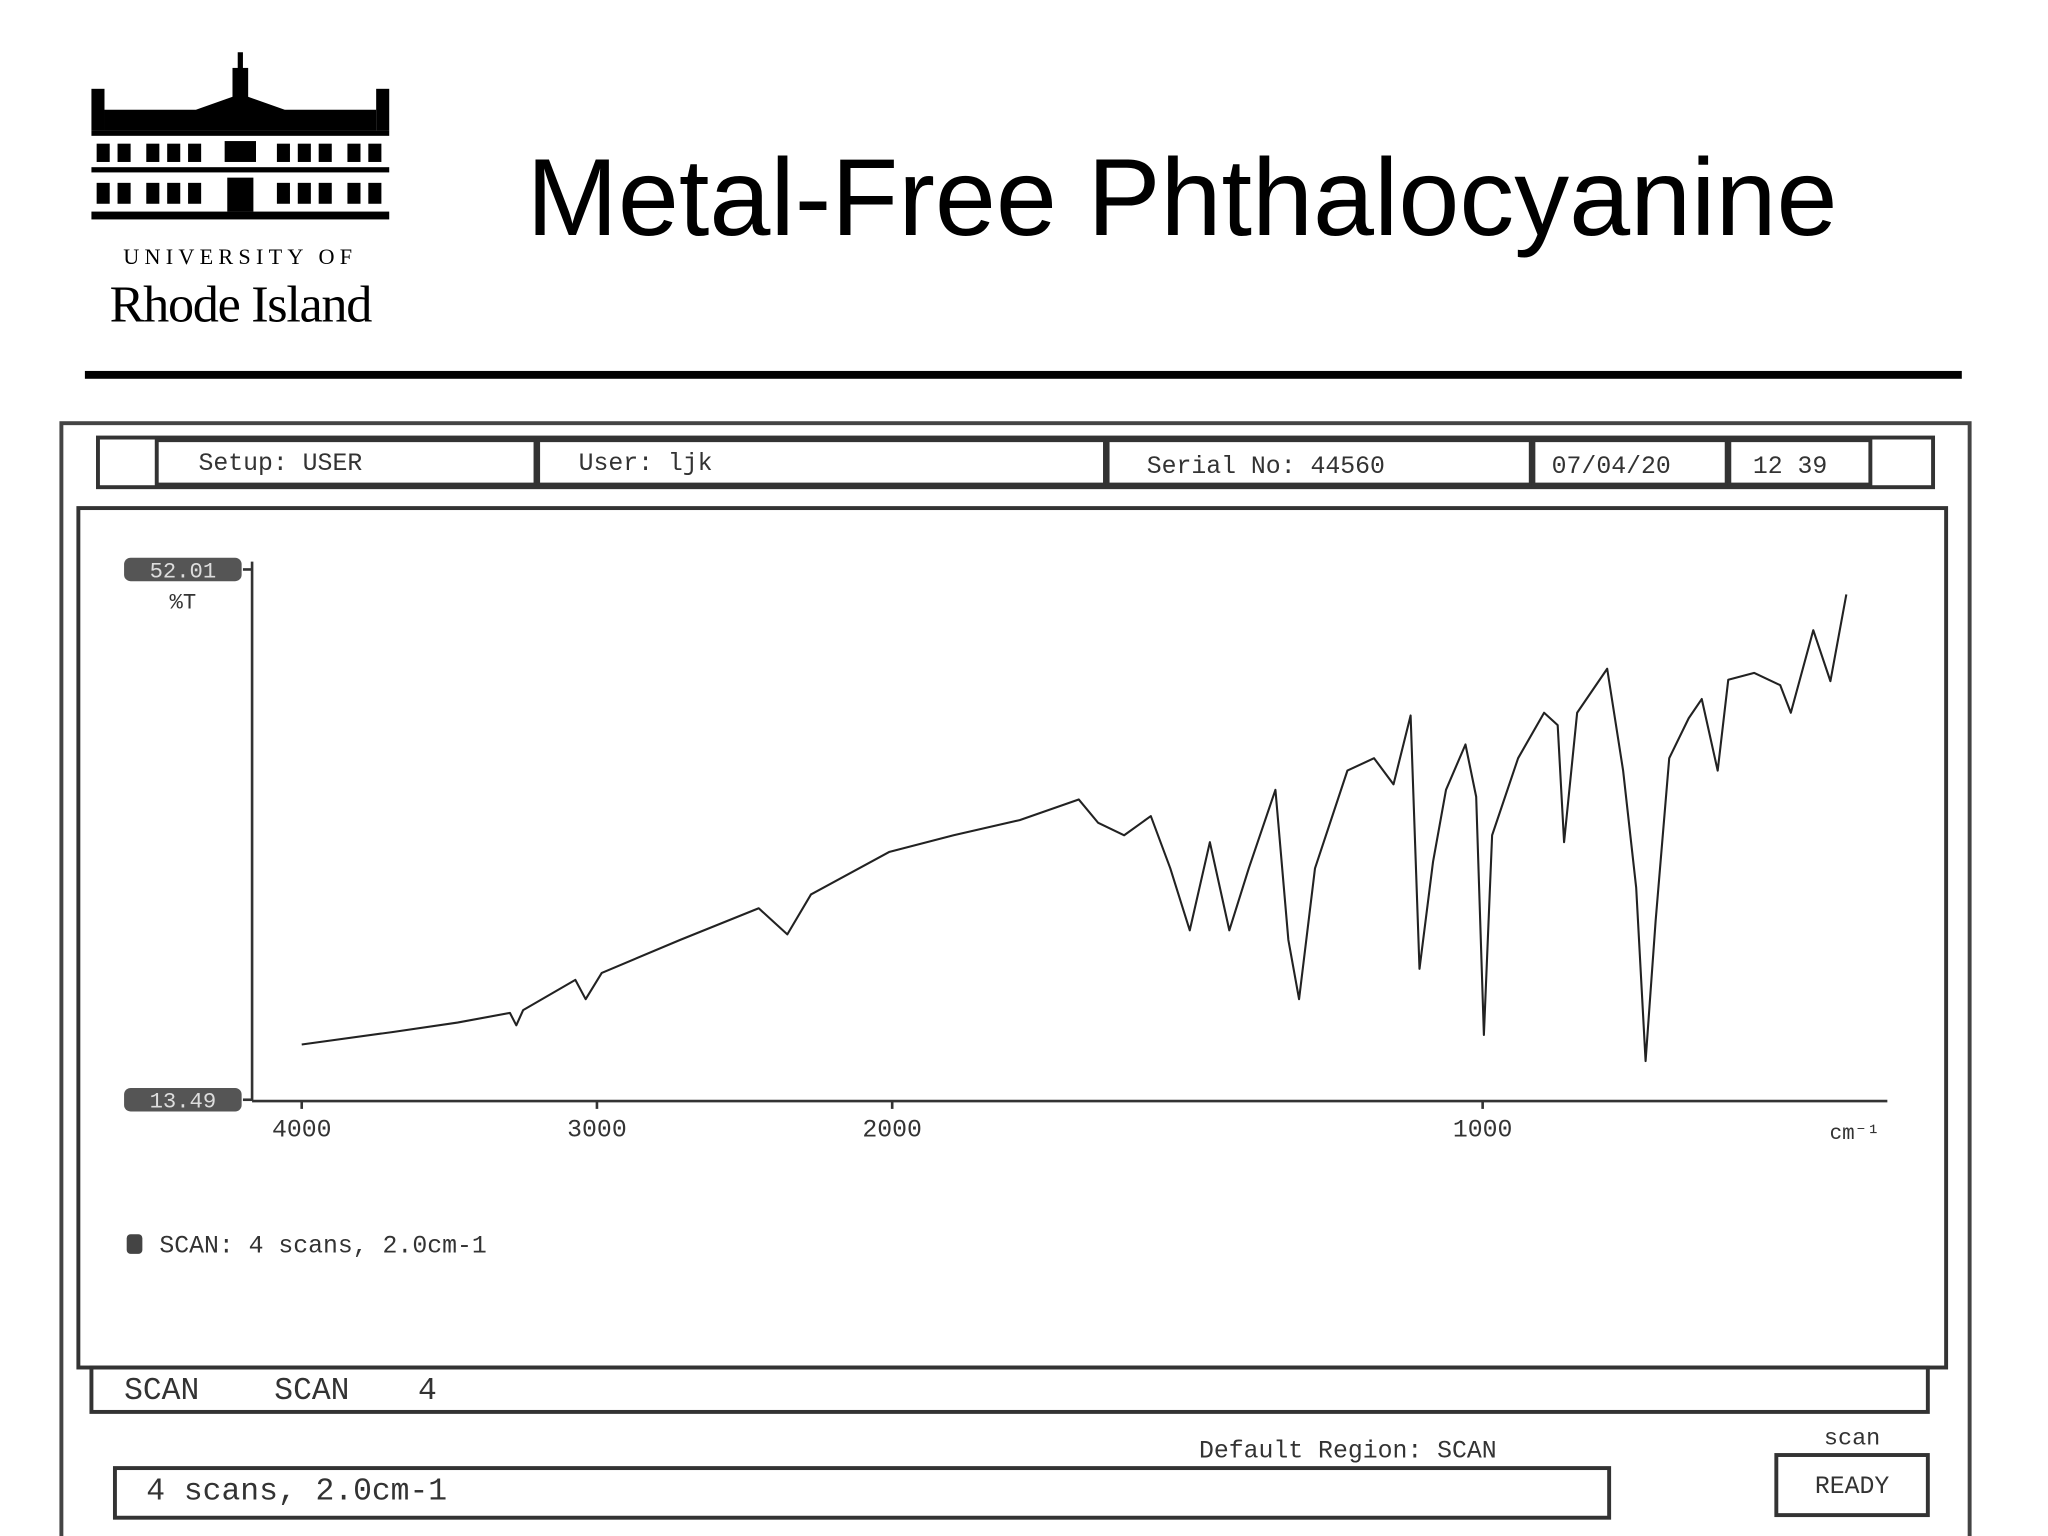 The image size is (2048, 1536). Describe the element at coordinates (1182, 198) in the screenshot. I see `slide-title: Metal-Free Phthalocyanine` at that location.